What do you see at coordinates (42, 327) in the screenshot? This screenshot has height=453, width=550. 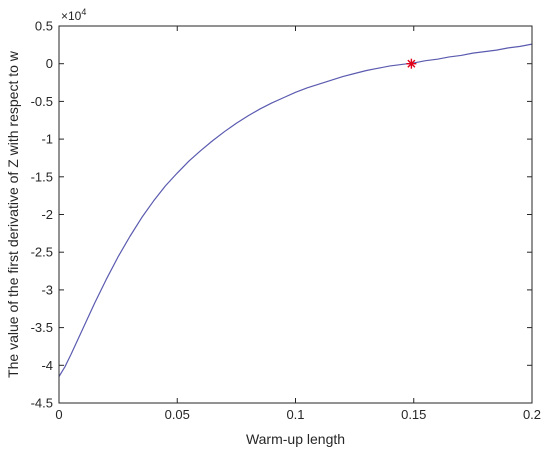 I see `y-tick-label: -3.5` at bounding box center [42, 327].